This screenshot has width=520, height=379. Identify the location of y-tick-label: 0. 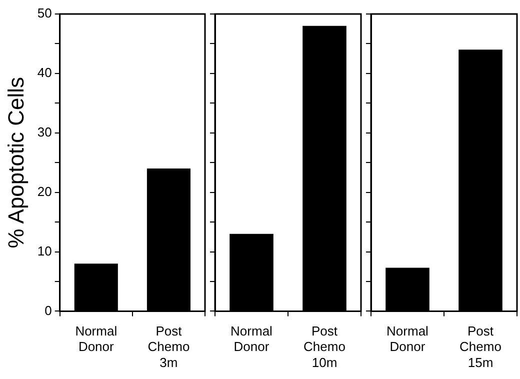
(48, 310).